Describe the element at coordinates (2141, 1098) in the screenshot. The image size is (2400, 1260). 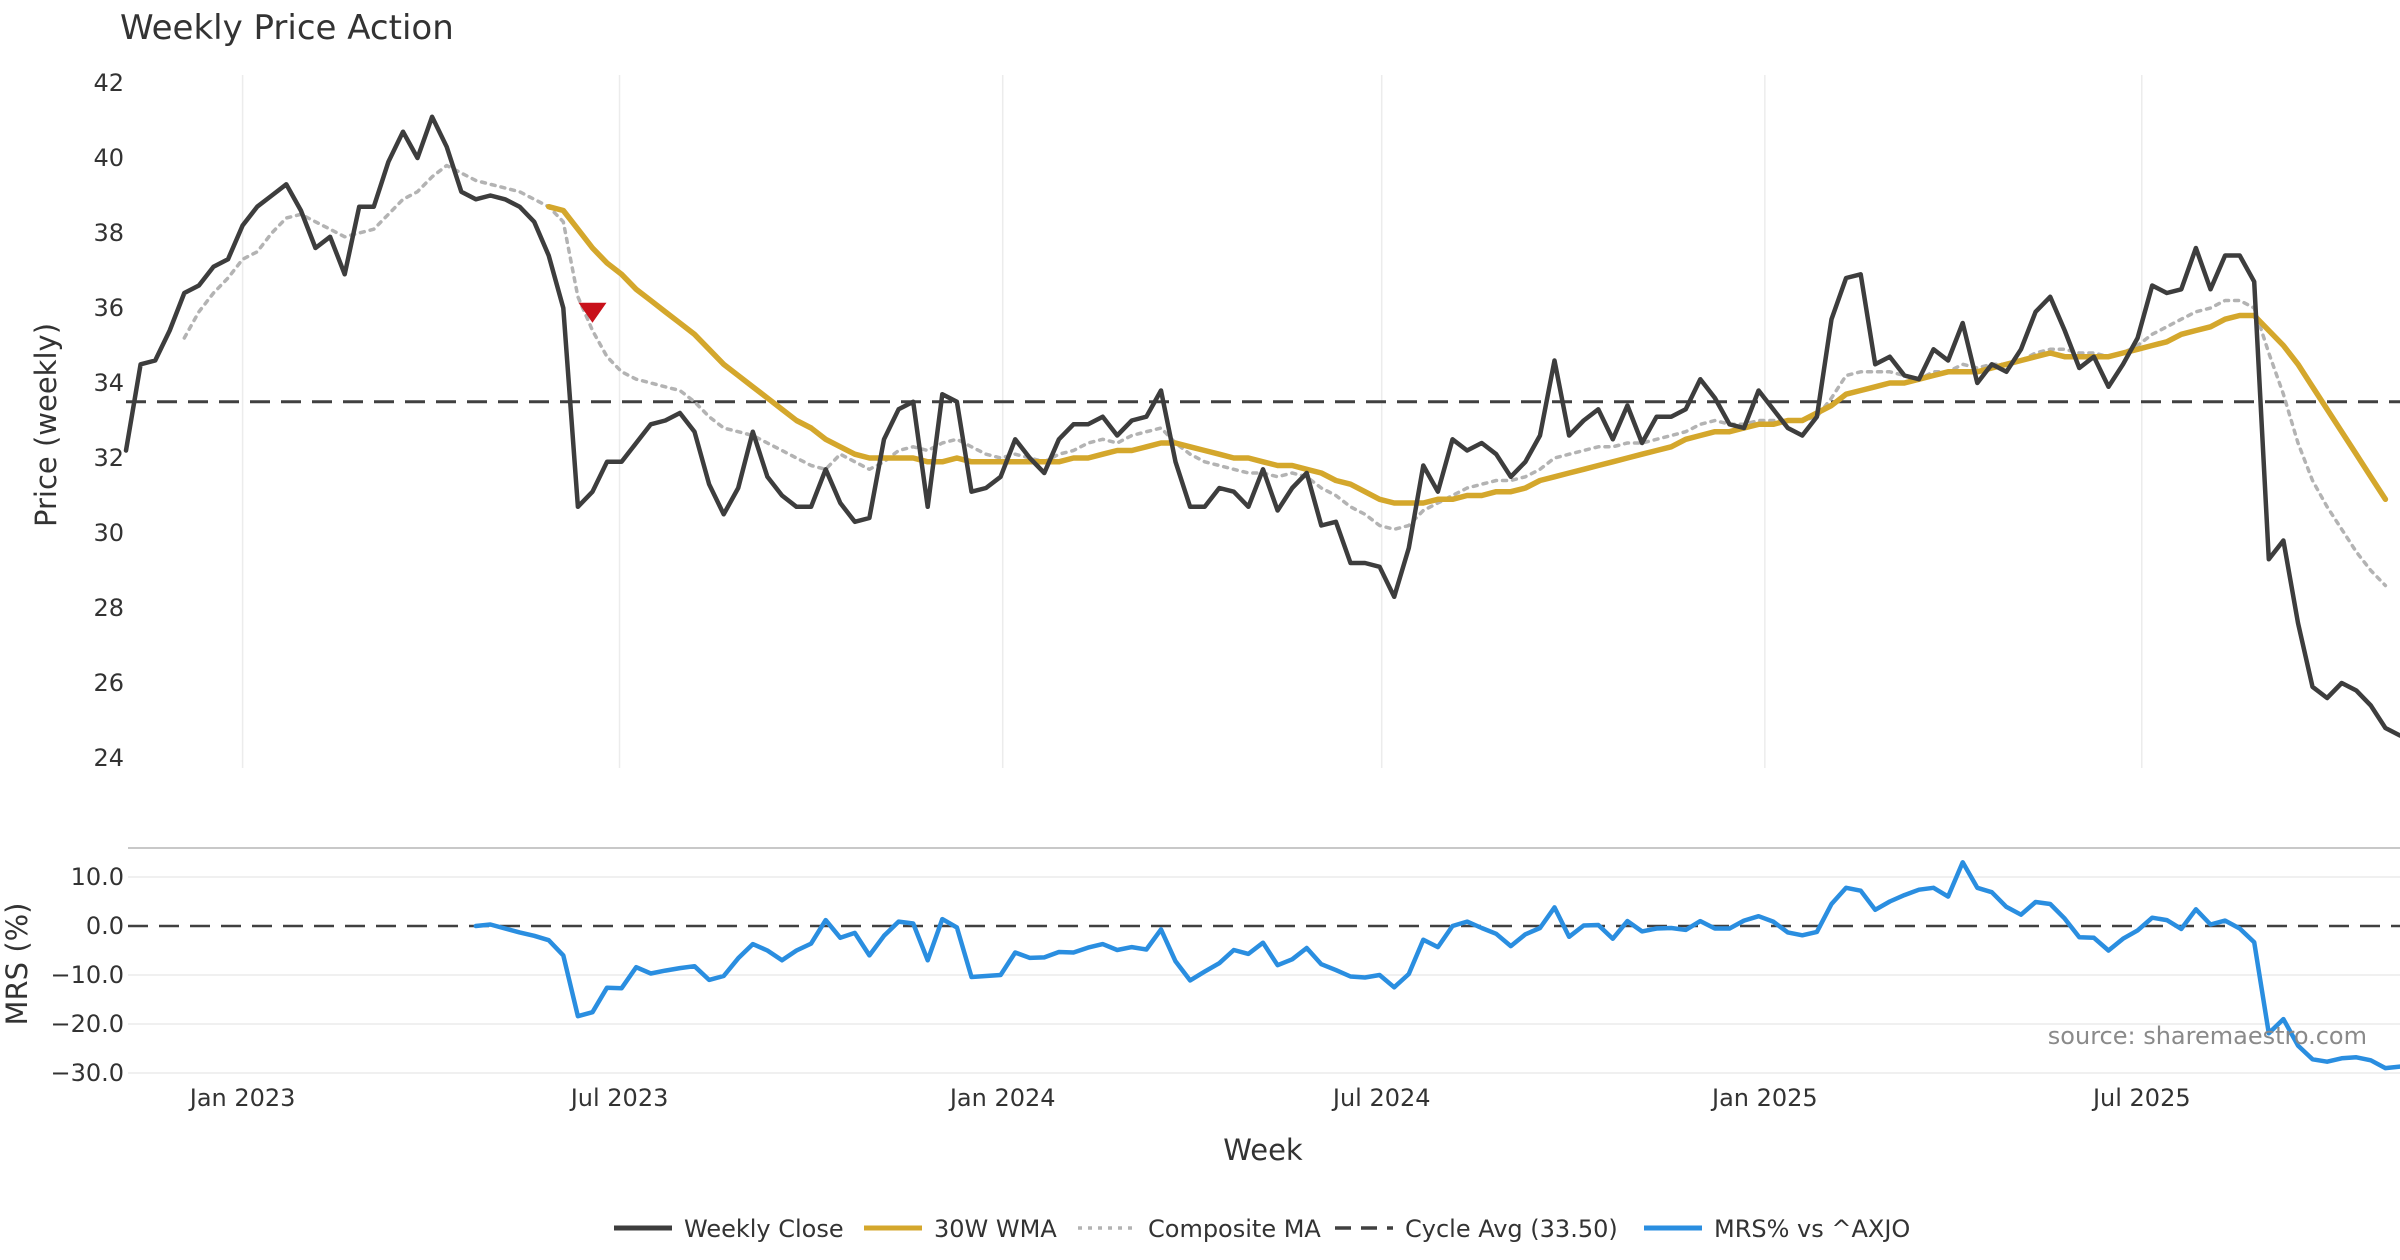
I see `x-tick-label: Jul 2025` at that location.